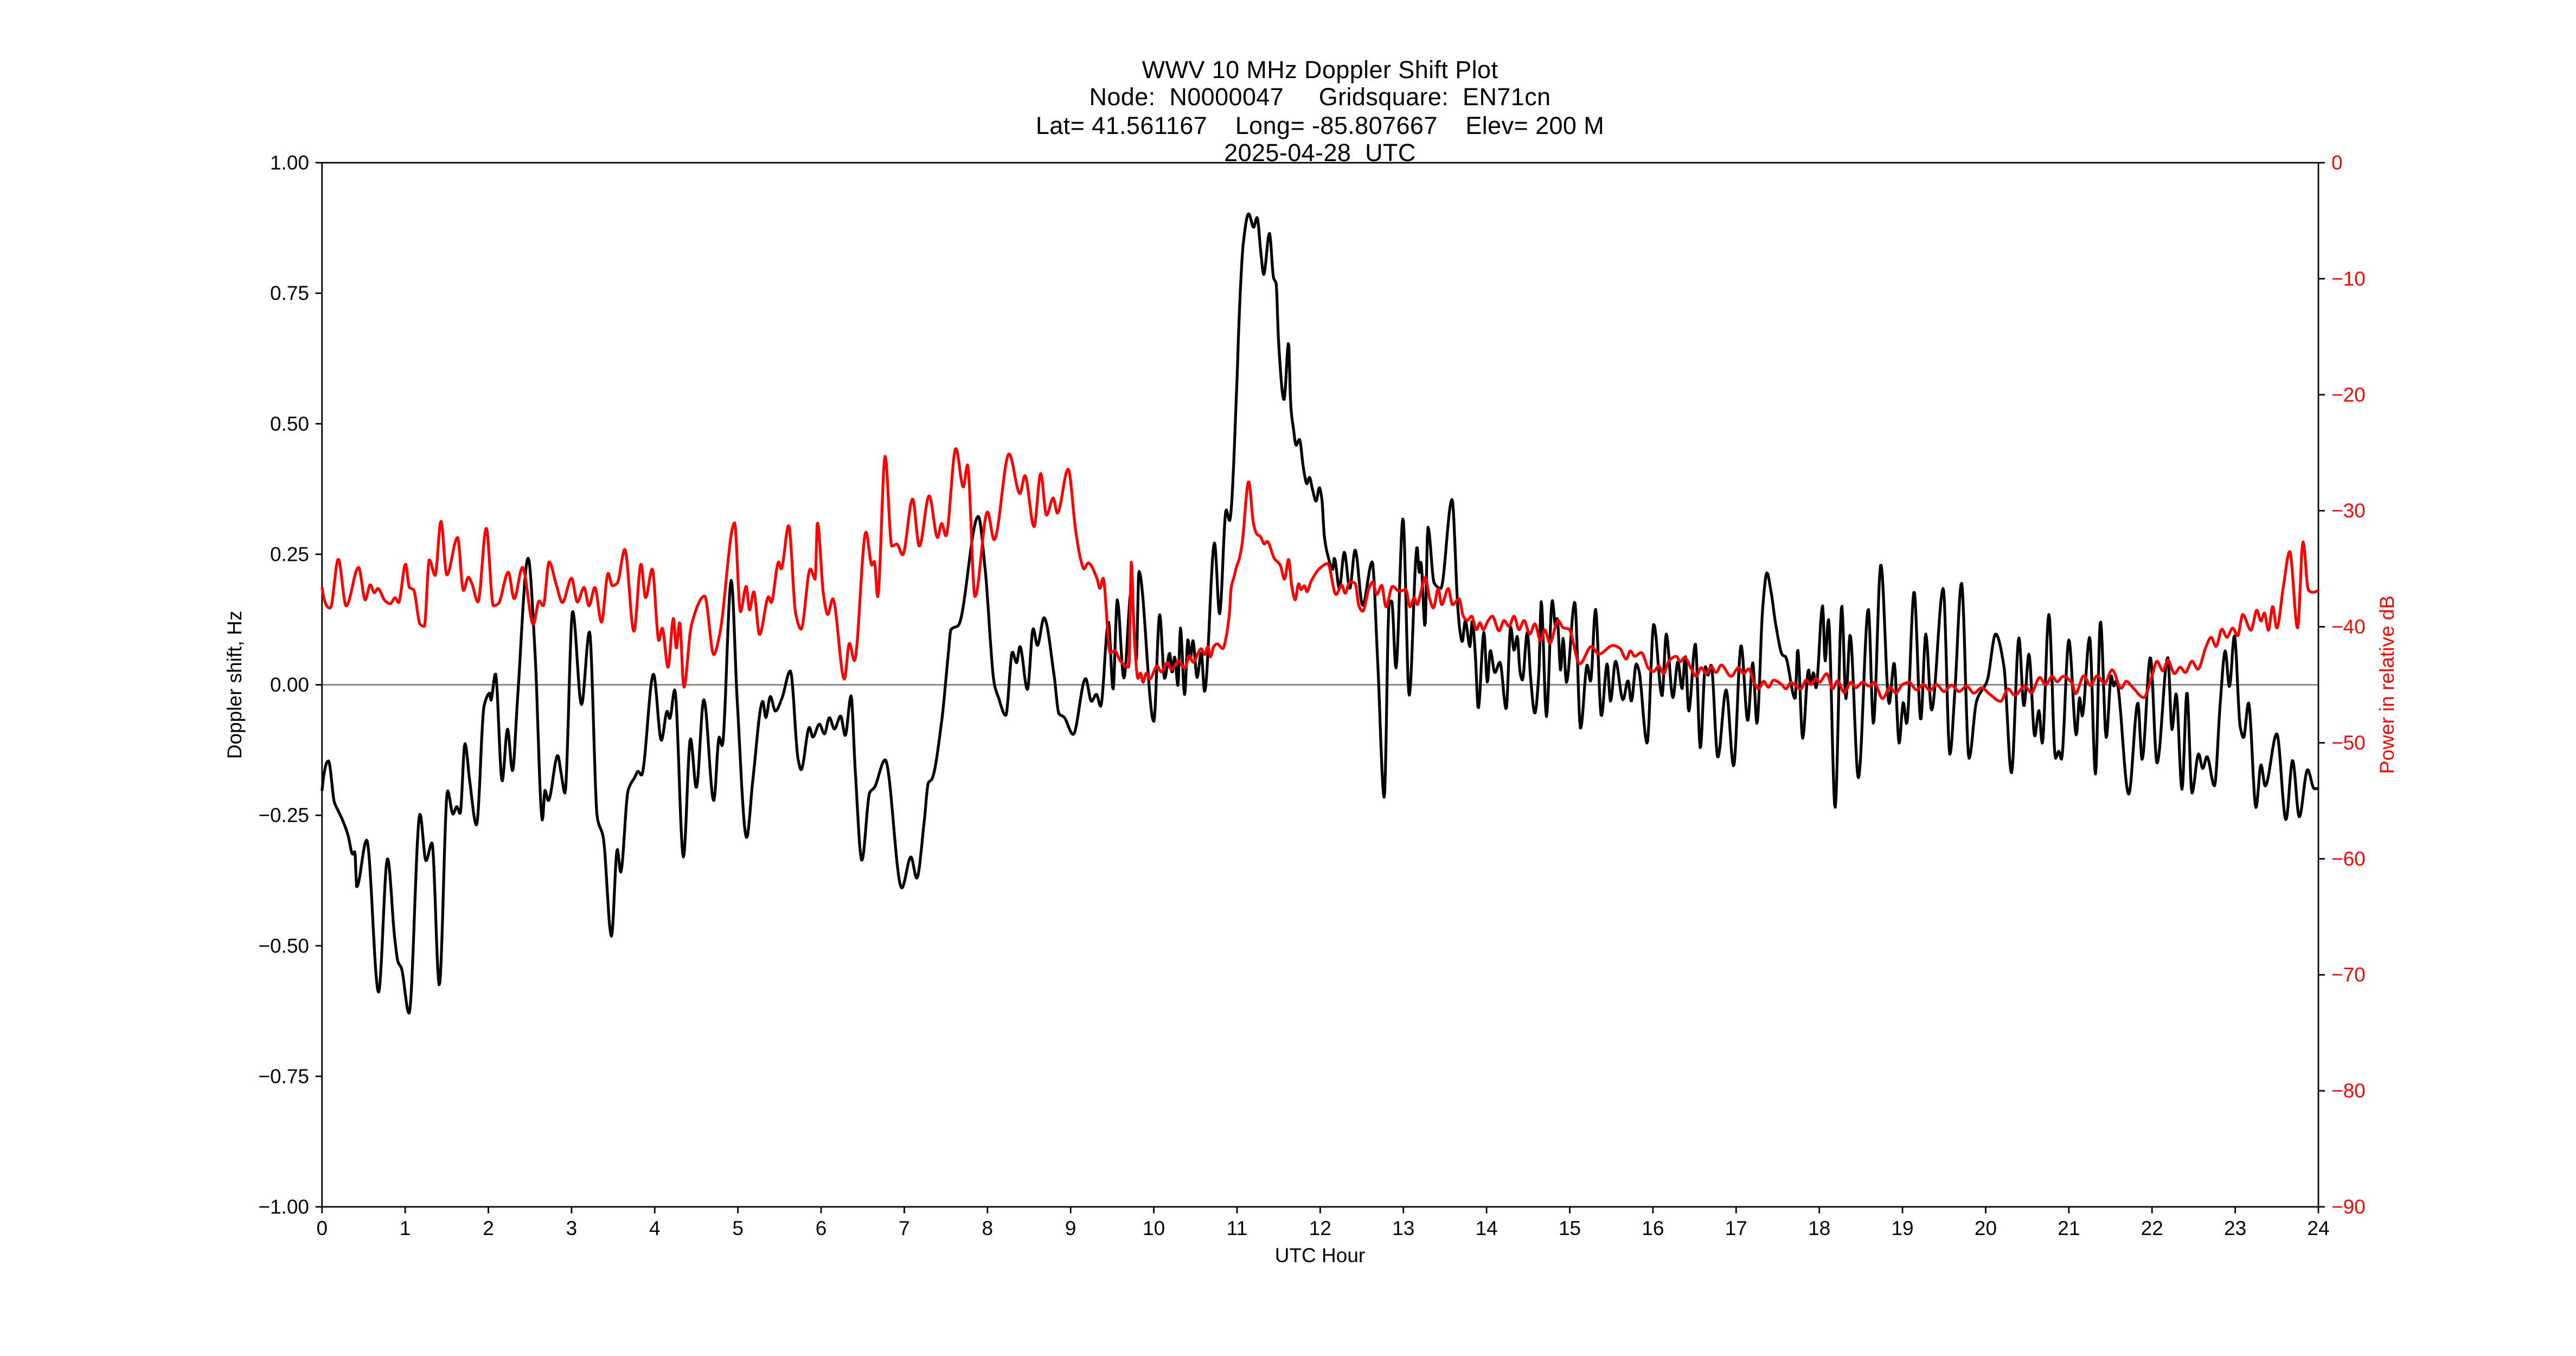 The image size is (2576, 1356). What do you see at coordinates (655, 1228) in the screenshot?
I see `svg-text: 4` at bounding box center [655, 1228].